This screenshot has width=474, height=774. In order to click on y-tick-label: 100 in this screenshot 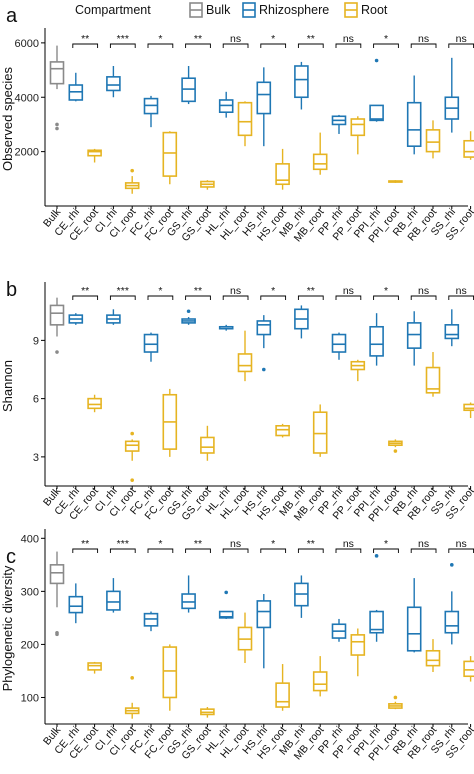, I will do `click(30, 698)`.